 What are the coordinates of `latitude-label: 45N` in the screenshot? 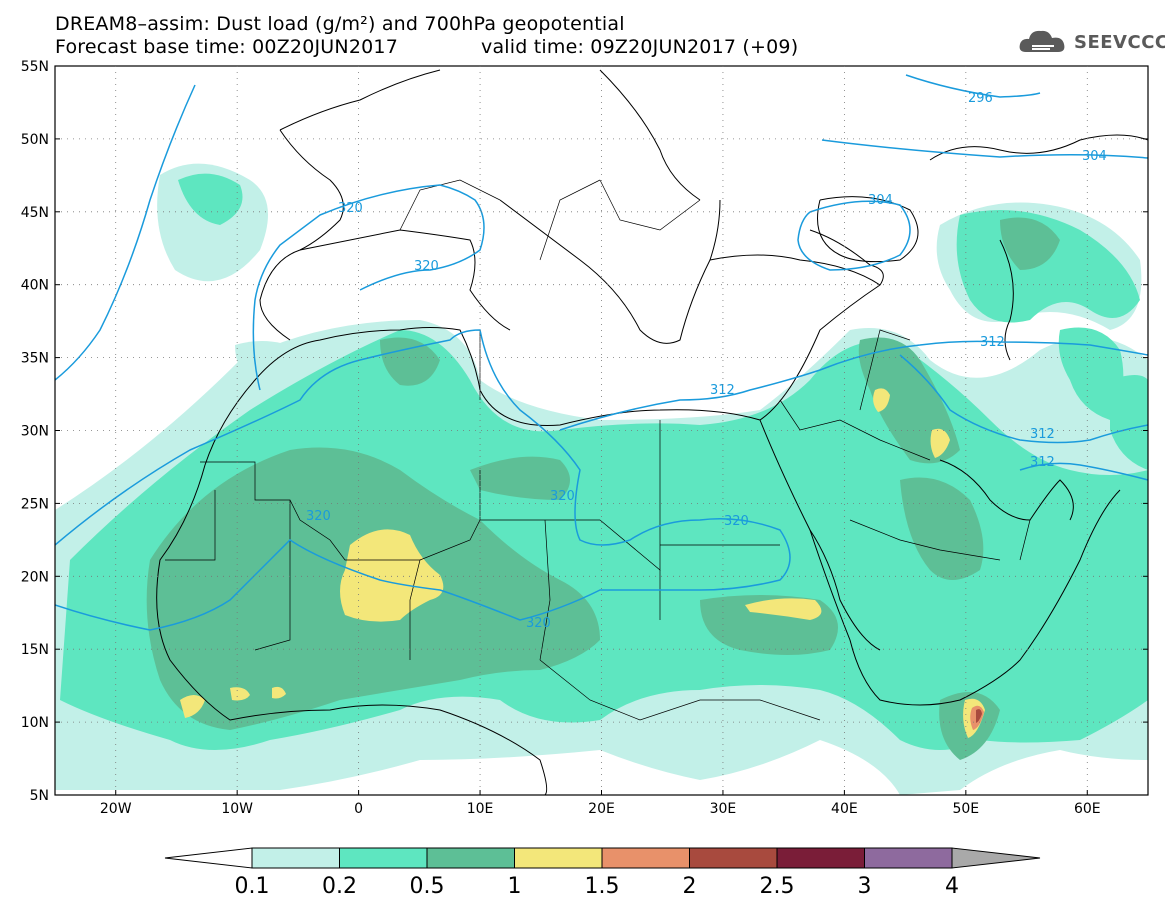 It's located at (35, 213).